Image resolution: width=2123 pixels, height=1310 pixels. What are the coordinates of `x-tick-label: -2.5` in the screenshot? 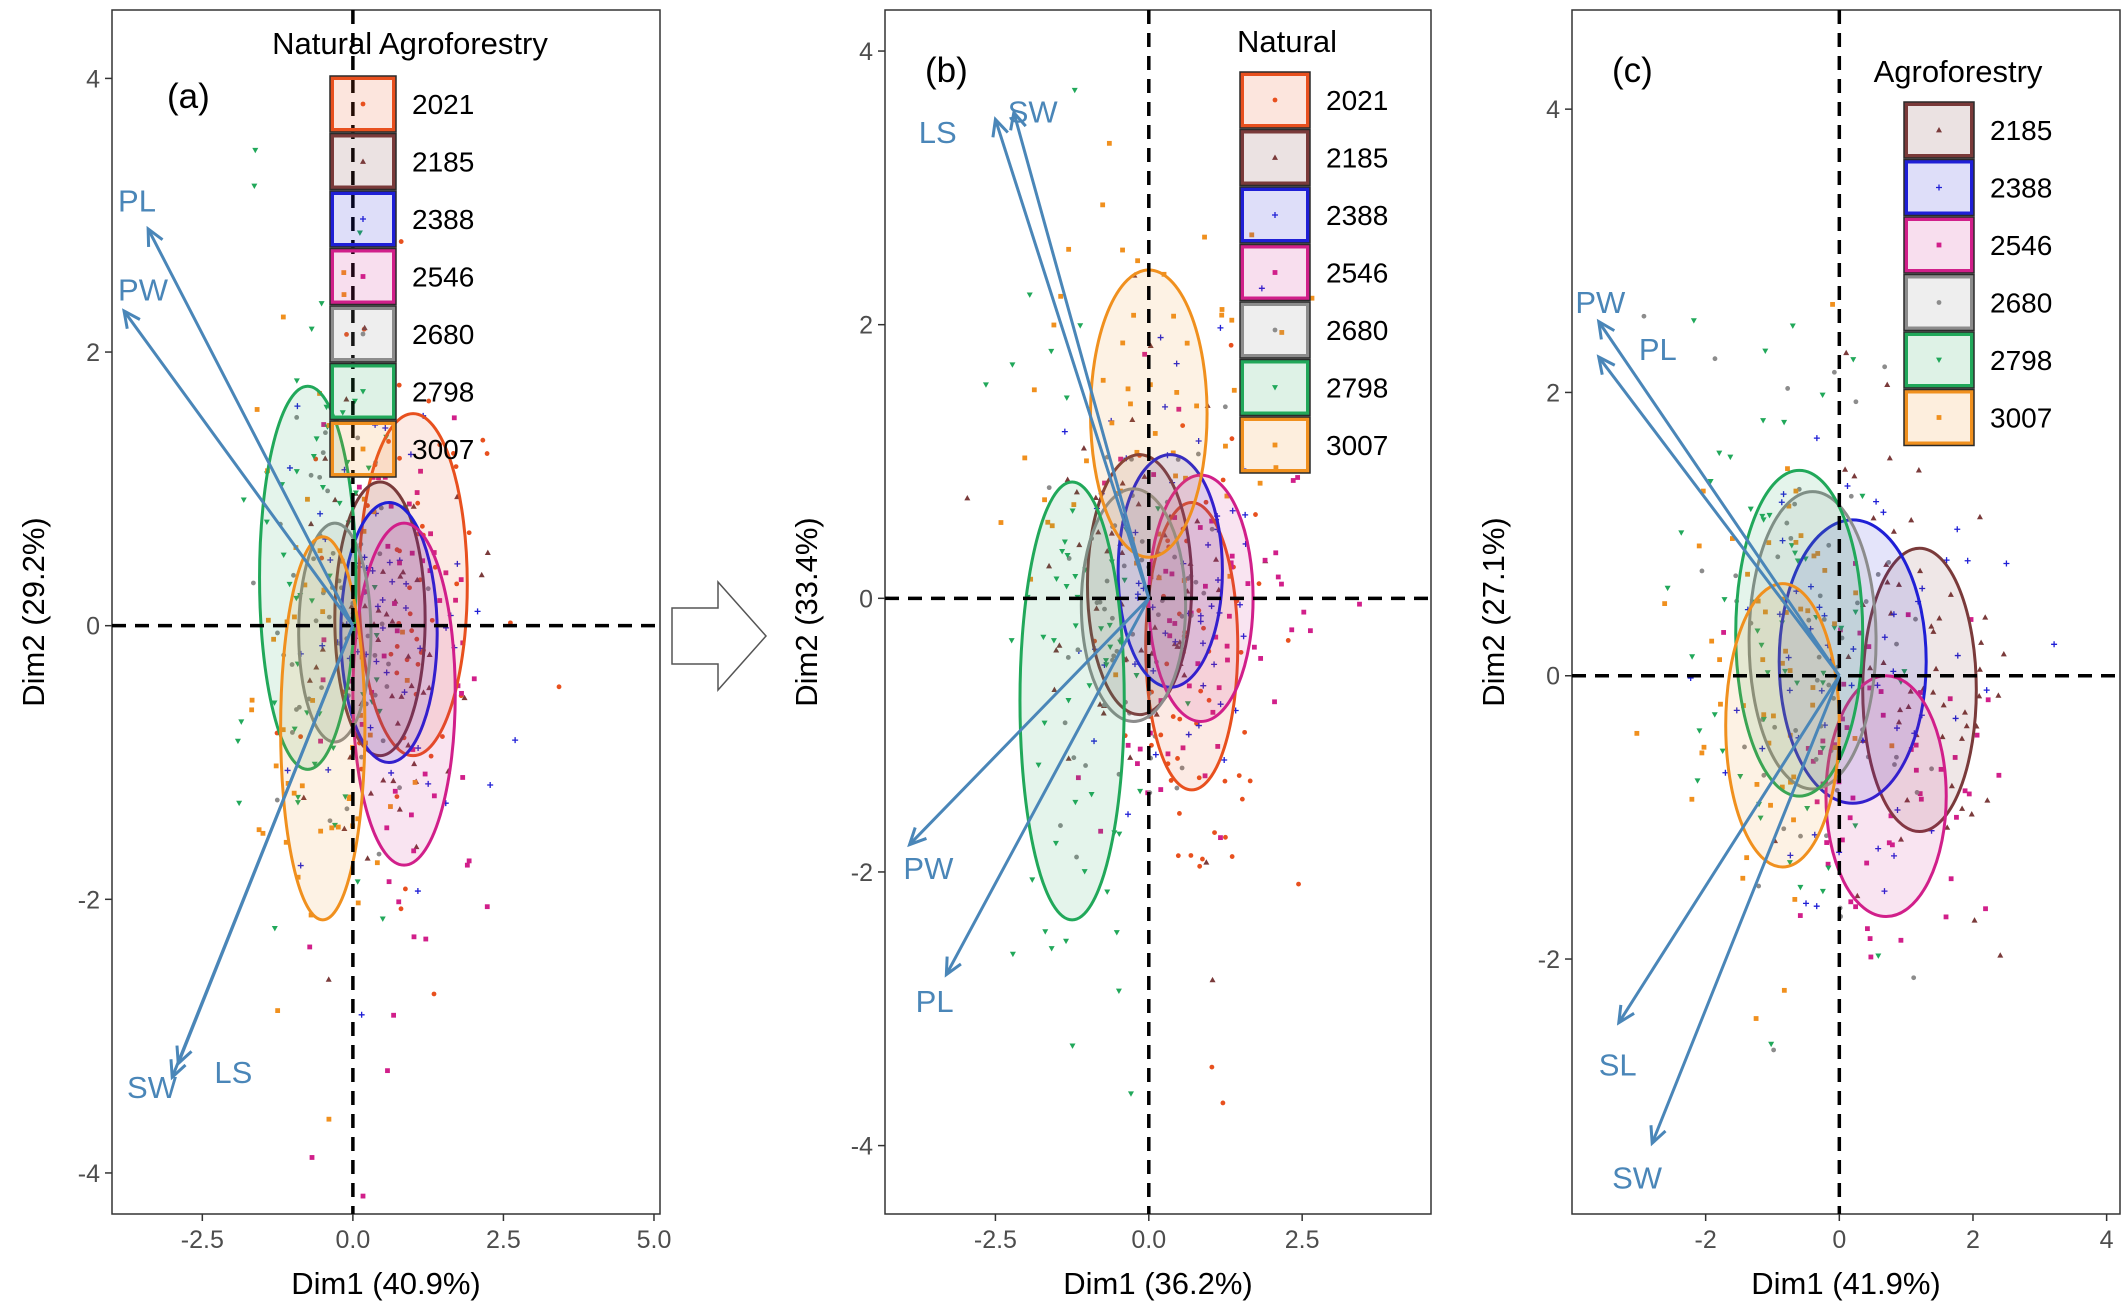 It's located at (202, 1240).